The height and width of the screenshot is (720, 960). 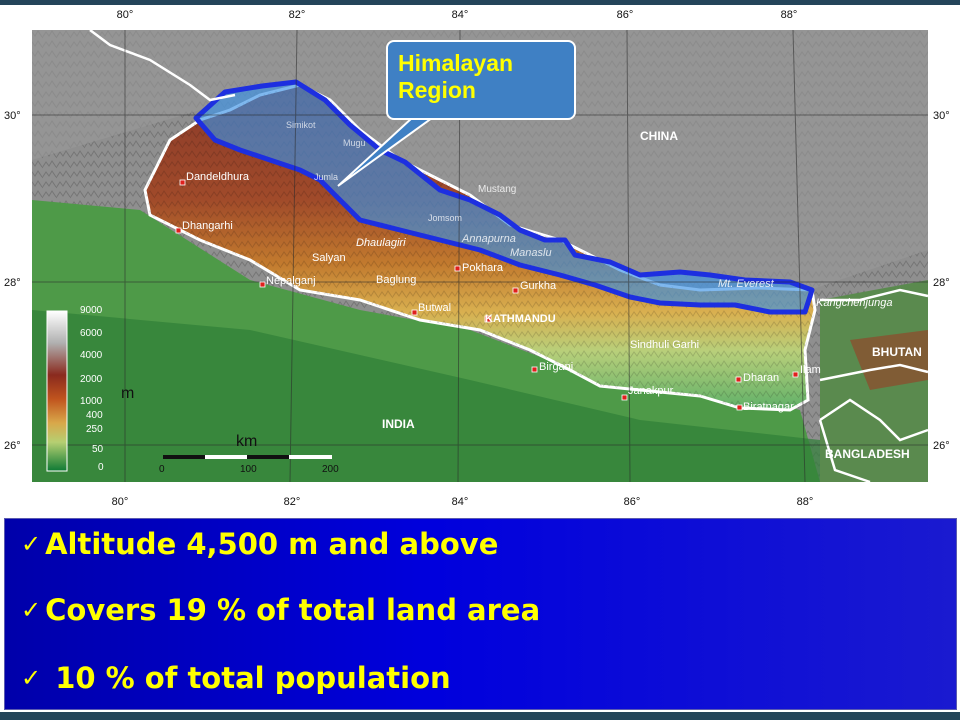 What do you see at coordinates (483, 77) in the screenshot?
I see `callout-label: Himalayan Region` at bounding box center [483, 77].